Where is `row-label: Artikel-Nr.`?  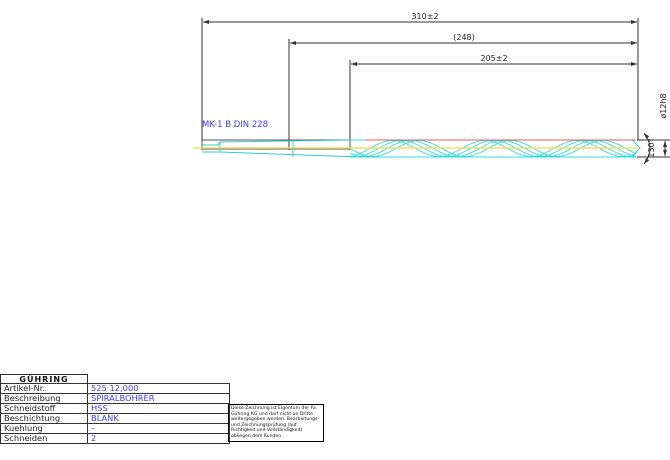 row-label: Artikel-Nr. is located at coordinates (44, 388).